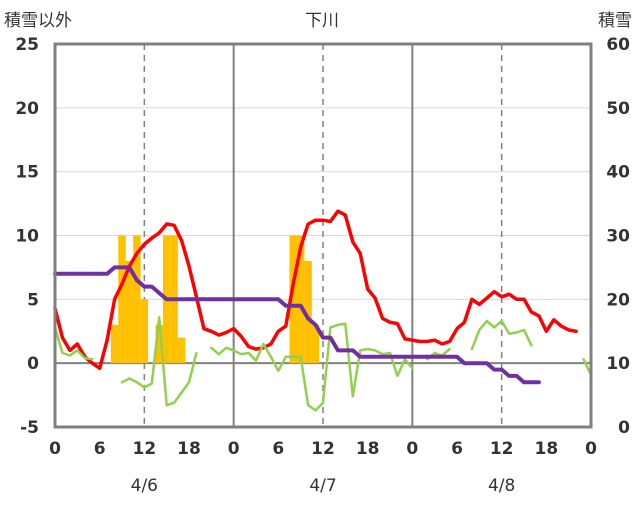 This screenshot has width=636, height=505. I want to click on left-tick-label: 10, so click(27, 237).